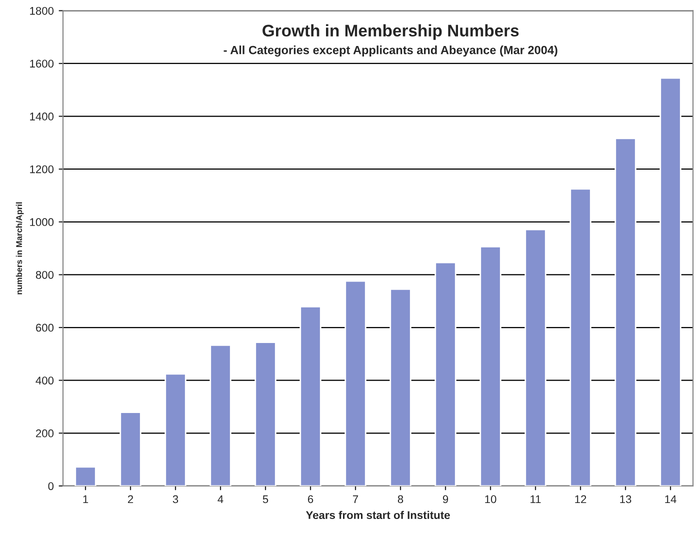  What do you see at coordinates (378, 515) in the screenshot?
I see `x-axis-title: Years from start of Institute` at bounding box center [378, 515].